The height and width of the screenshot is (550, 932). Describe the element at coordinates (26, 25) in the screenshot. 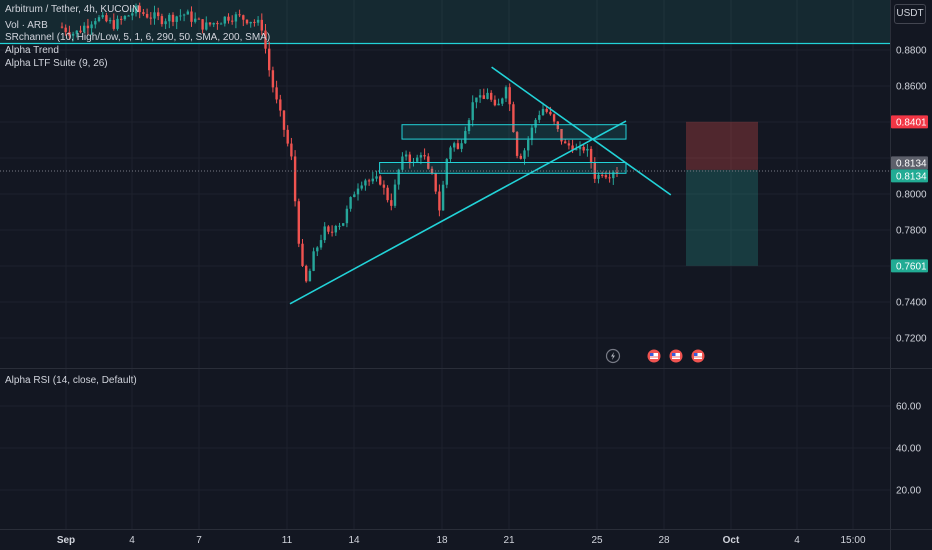

I see `volume-legend: Vol · ARB` at that location.